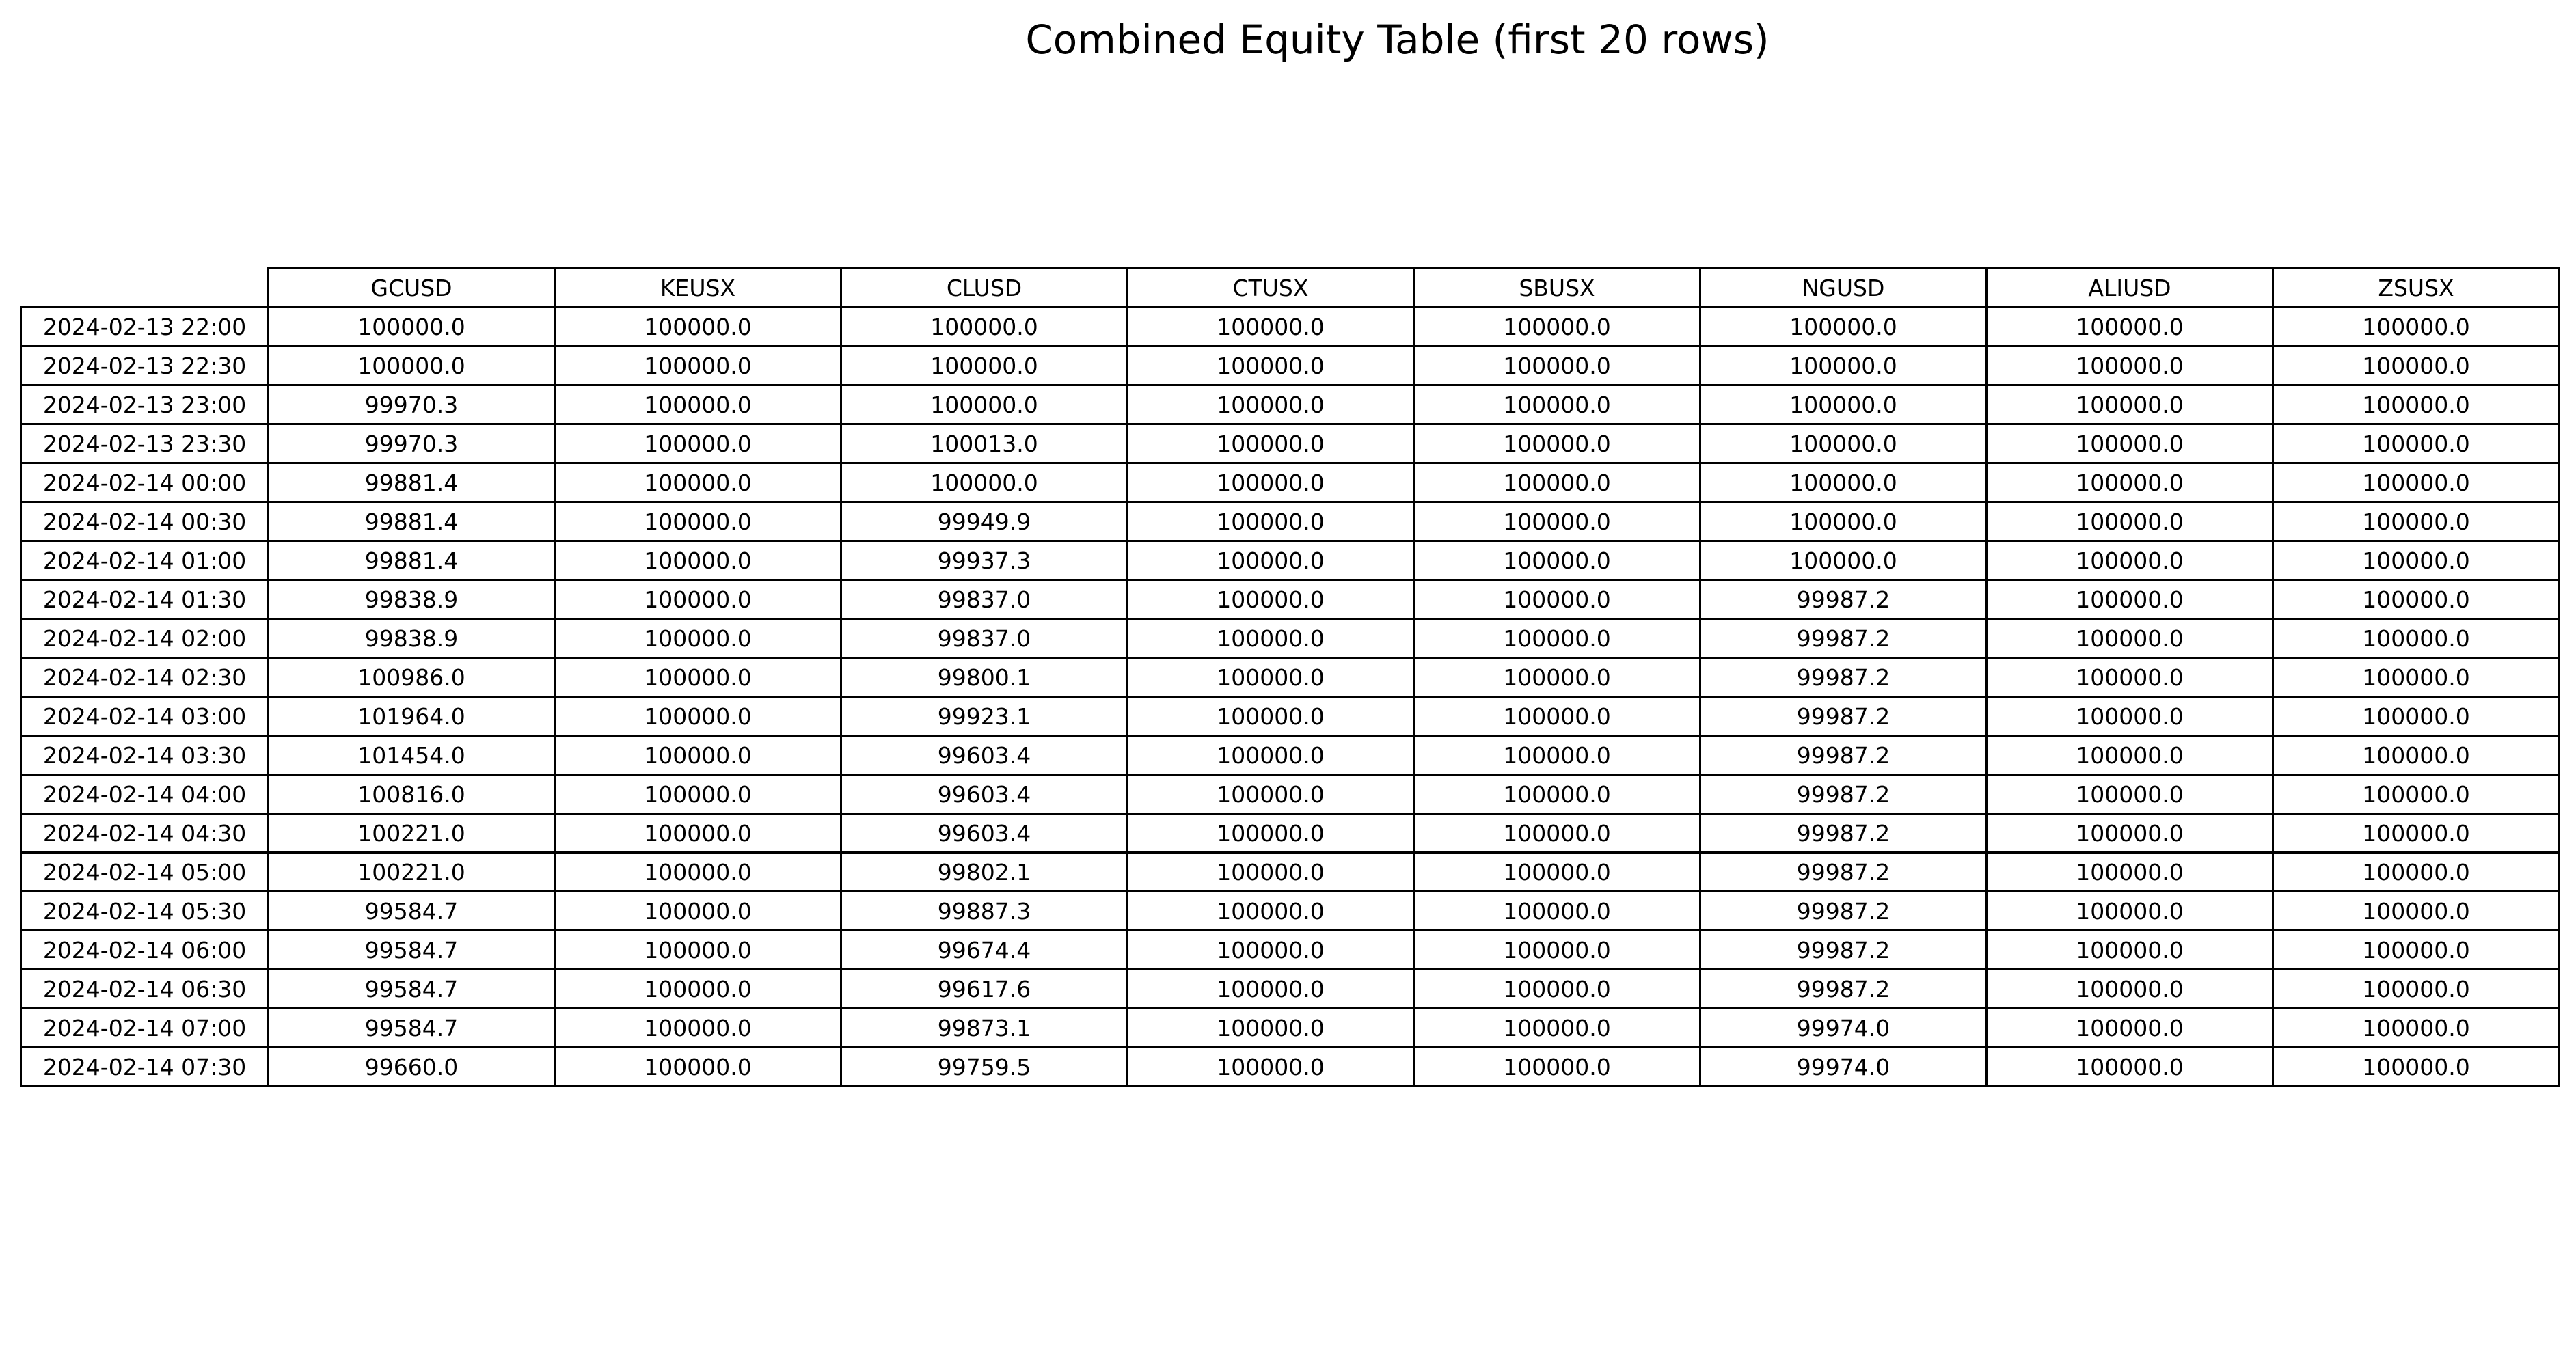  I want to click on row-index-cell: 2024-02-14 06:00, so click(145, 949).